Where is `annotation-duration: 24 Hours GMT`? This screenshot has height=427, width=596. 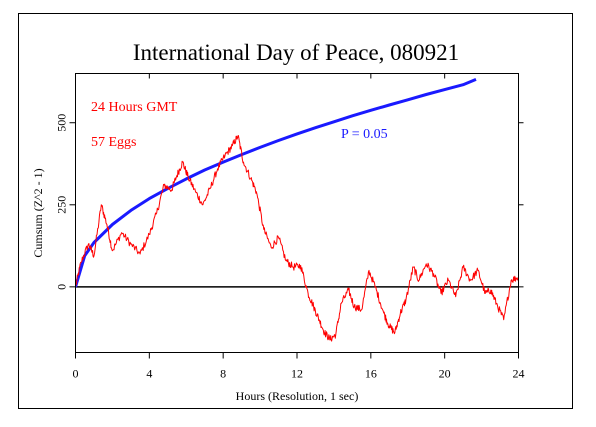
annotation-duration: 24 Hours GMT is located at coordinates (134, 107).